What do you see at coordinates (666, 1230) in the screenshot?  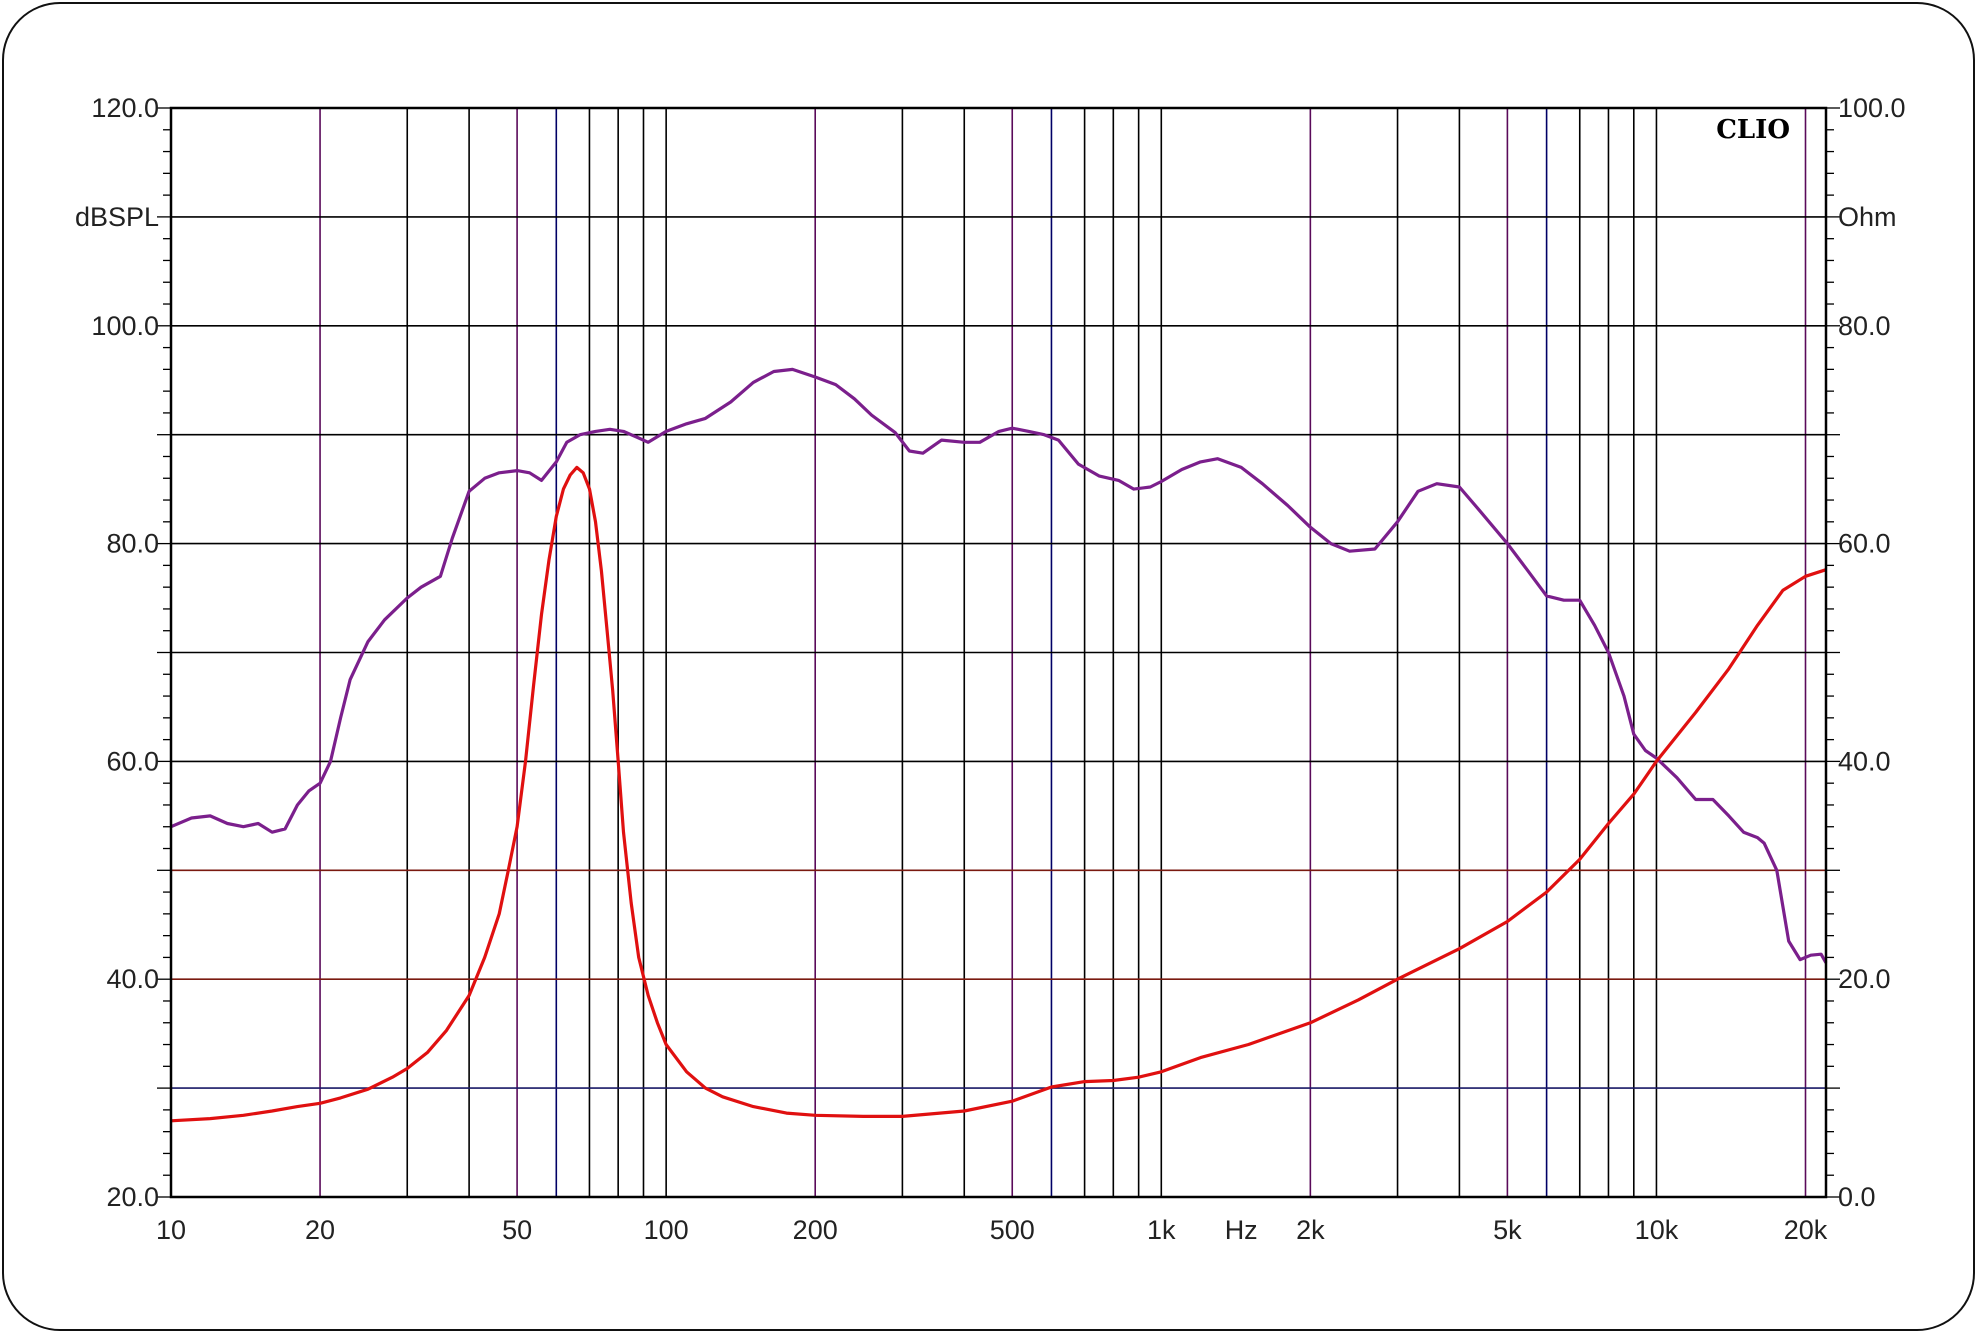 I see `x-tick-label: 100` at bounding box center [666, 1230].